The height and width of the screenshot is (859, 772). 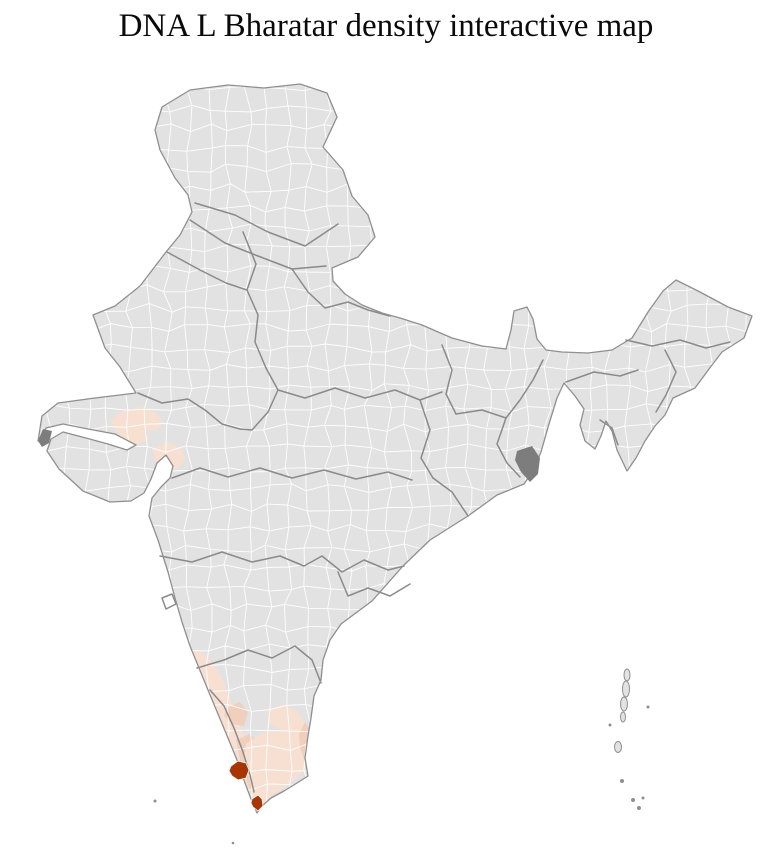 I want to click on state-border-nagaland-manipur, so click(x=666, y=381).